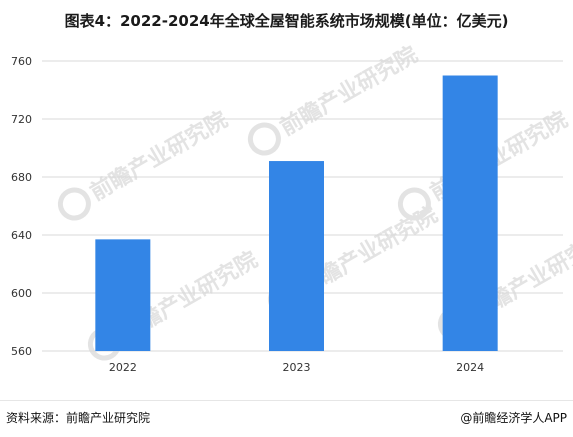 This screenshot has height=437, width=573. What do you see at coordinates (21, 235) in the screenshot?
I see `y-tick-label: 640` at bounding box center [21, 235].